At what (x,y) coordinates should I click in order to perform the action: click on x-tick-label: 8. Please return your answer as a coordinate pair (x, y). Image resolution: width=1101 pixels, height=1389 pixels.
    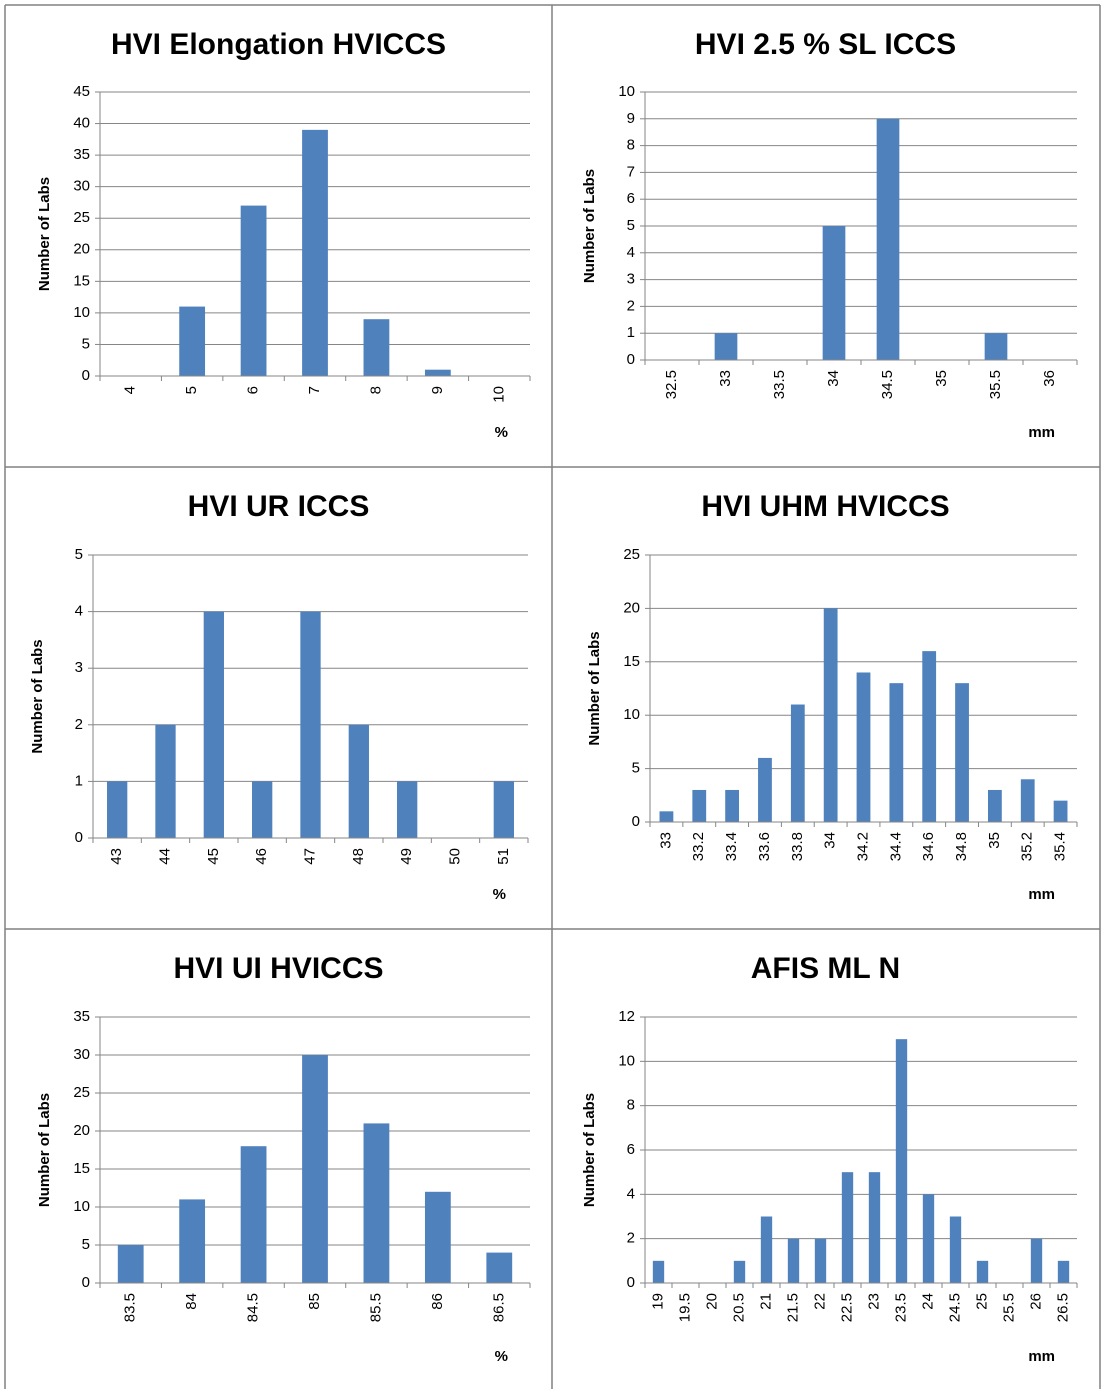
    Looking at the image, I should click on (375, 390).